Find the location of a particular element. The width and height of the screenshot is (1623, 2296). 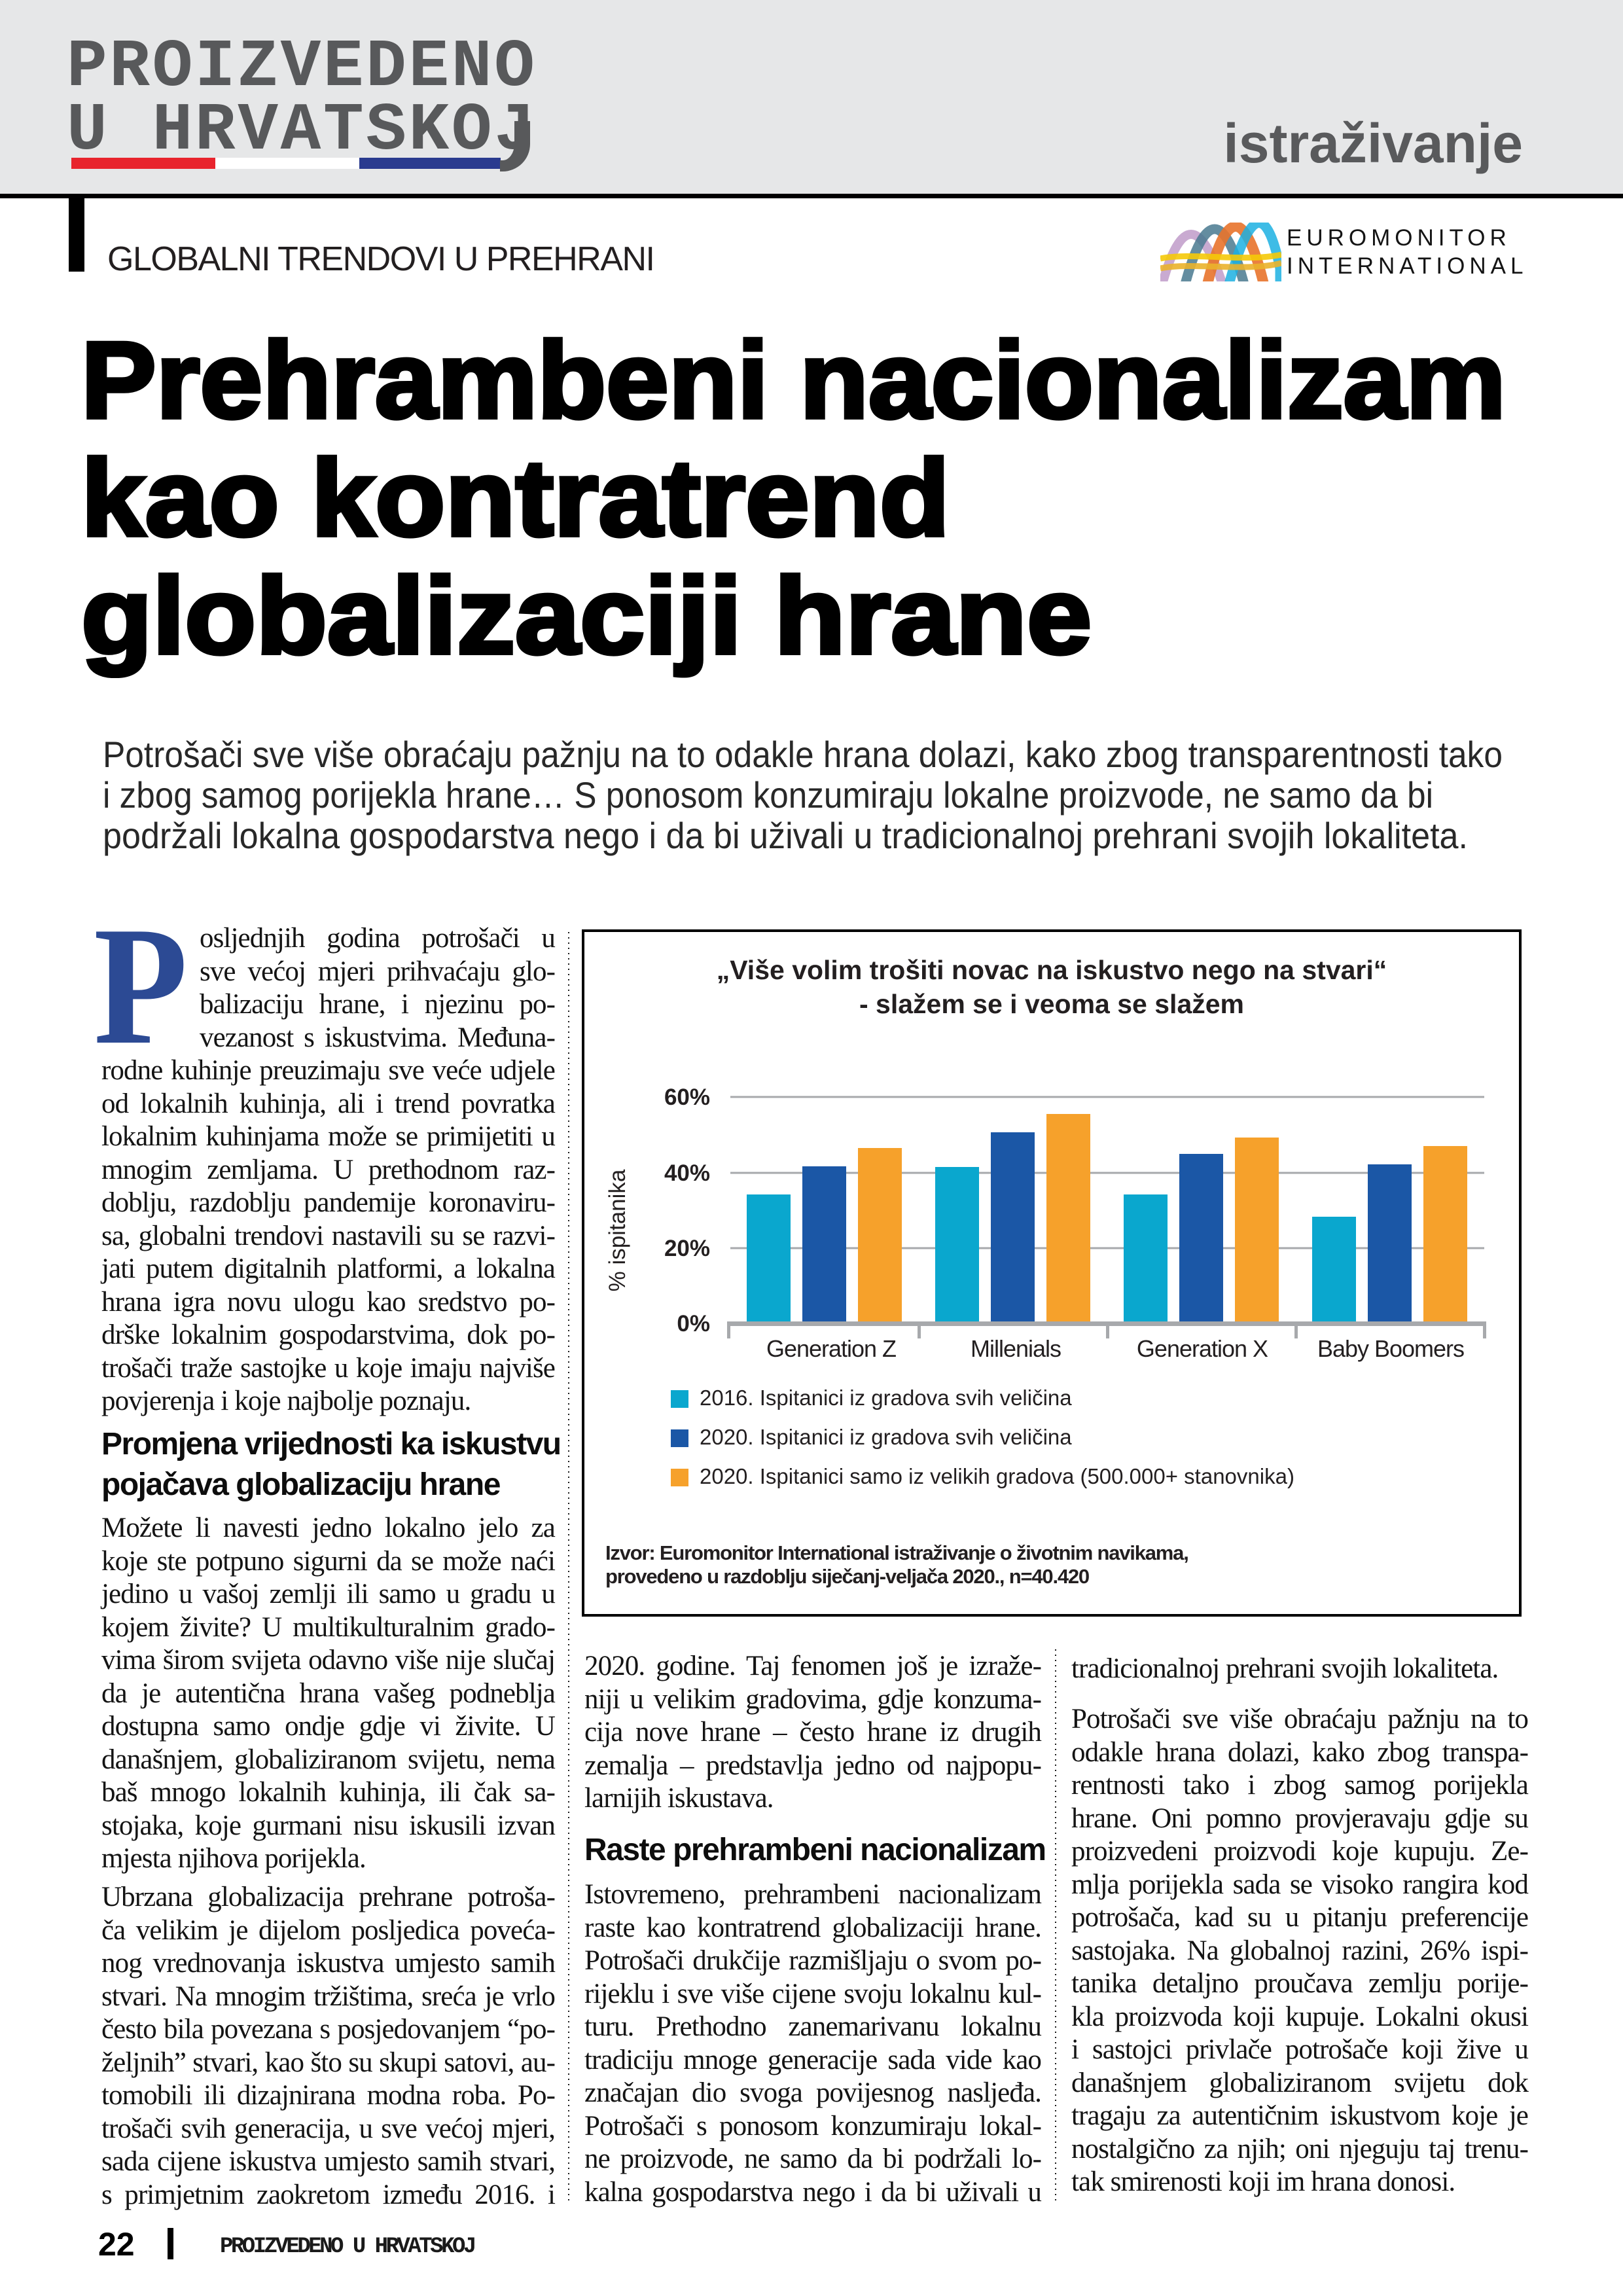

svg-text: Generation Z is located at coordinates (831, 1348).